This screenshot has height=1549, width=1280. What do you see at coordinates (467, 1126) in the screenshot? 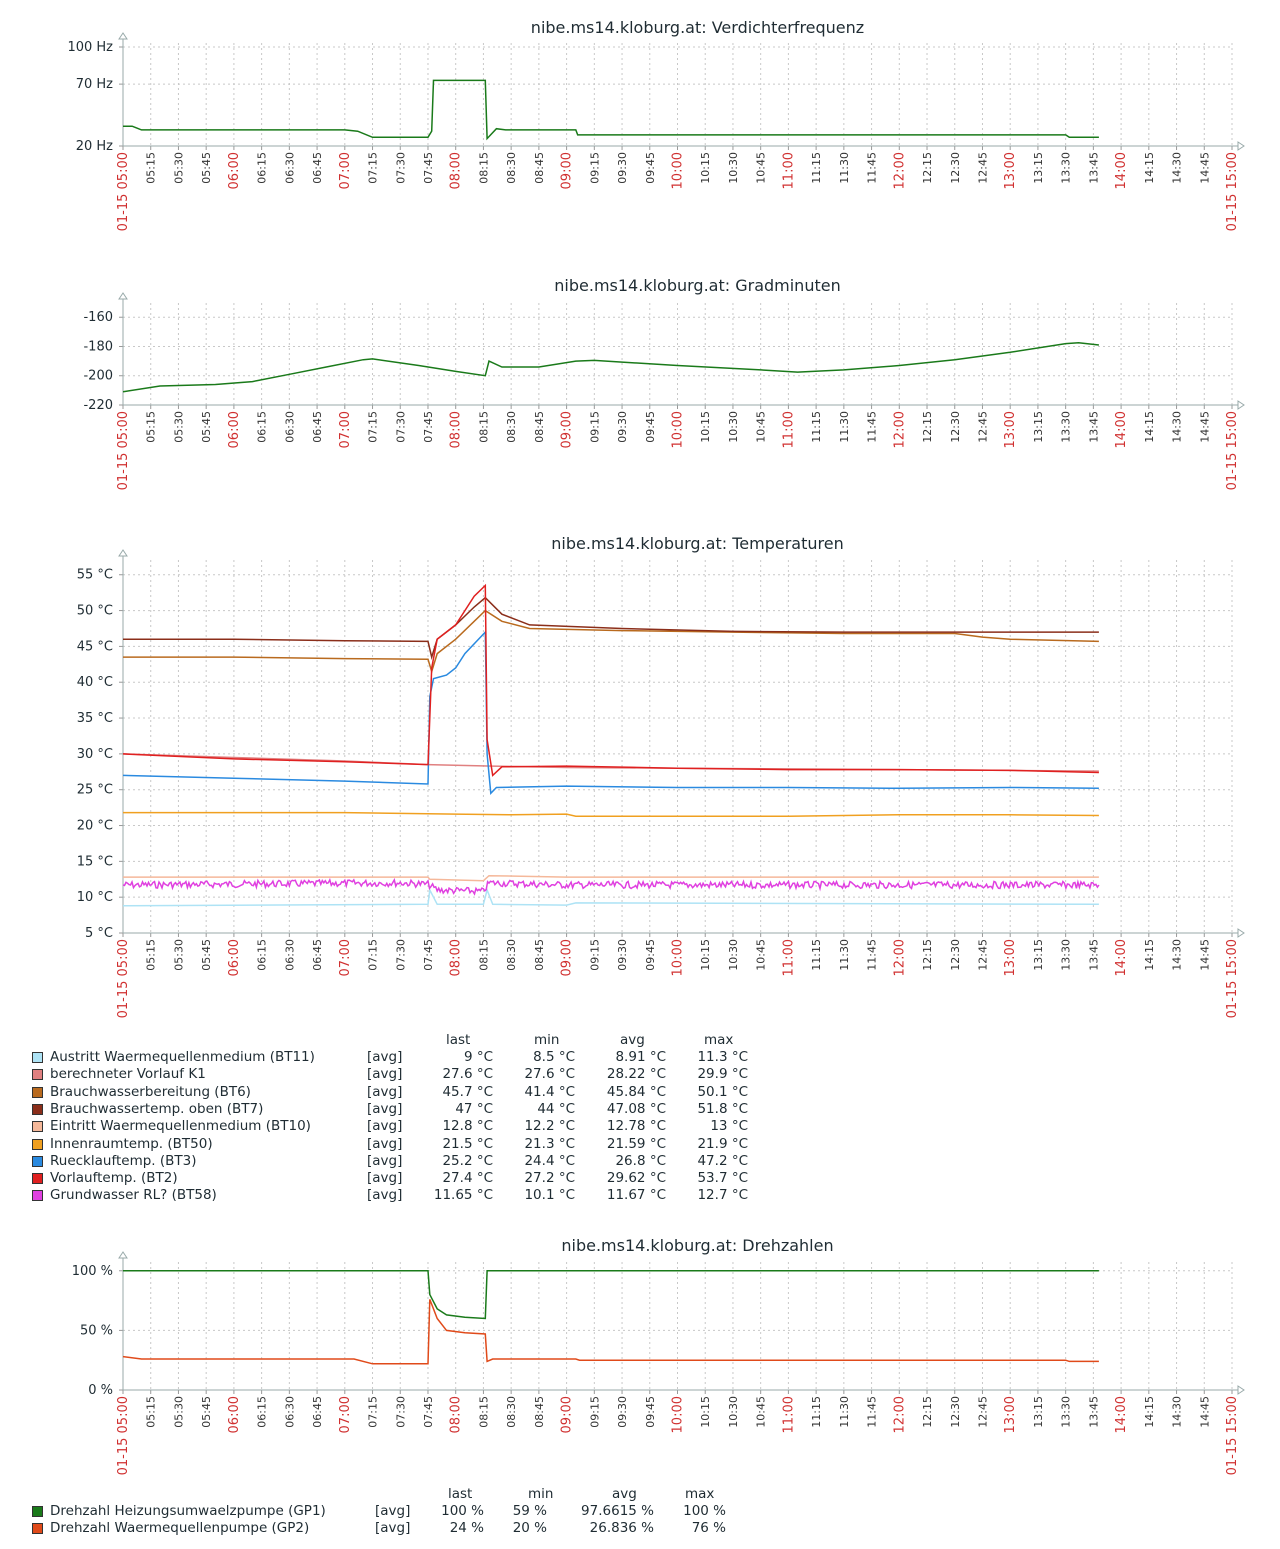
I see `legend-value-last: 12.8 °C` at bounding box center [467, 1126].